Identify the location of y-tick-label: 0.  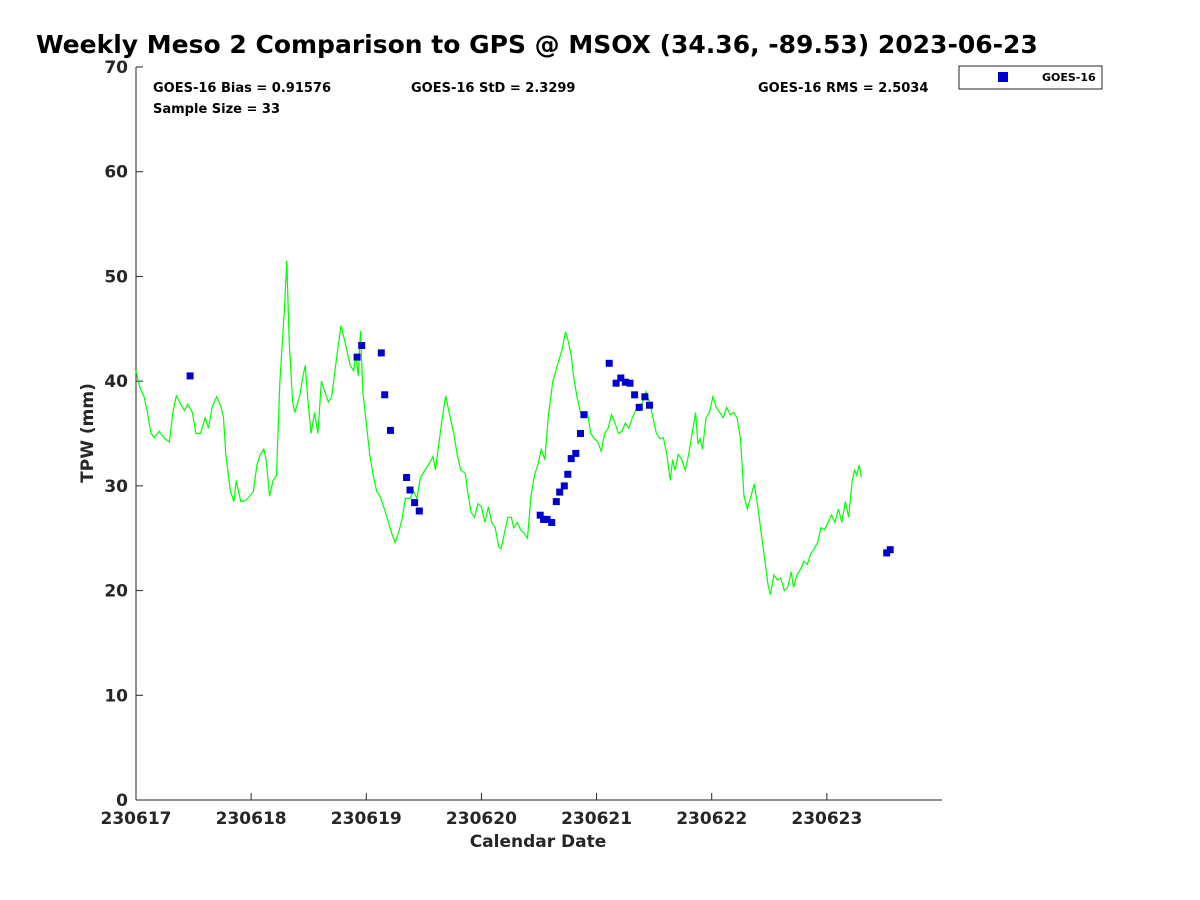
(122, 801).